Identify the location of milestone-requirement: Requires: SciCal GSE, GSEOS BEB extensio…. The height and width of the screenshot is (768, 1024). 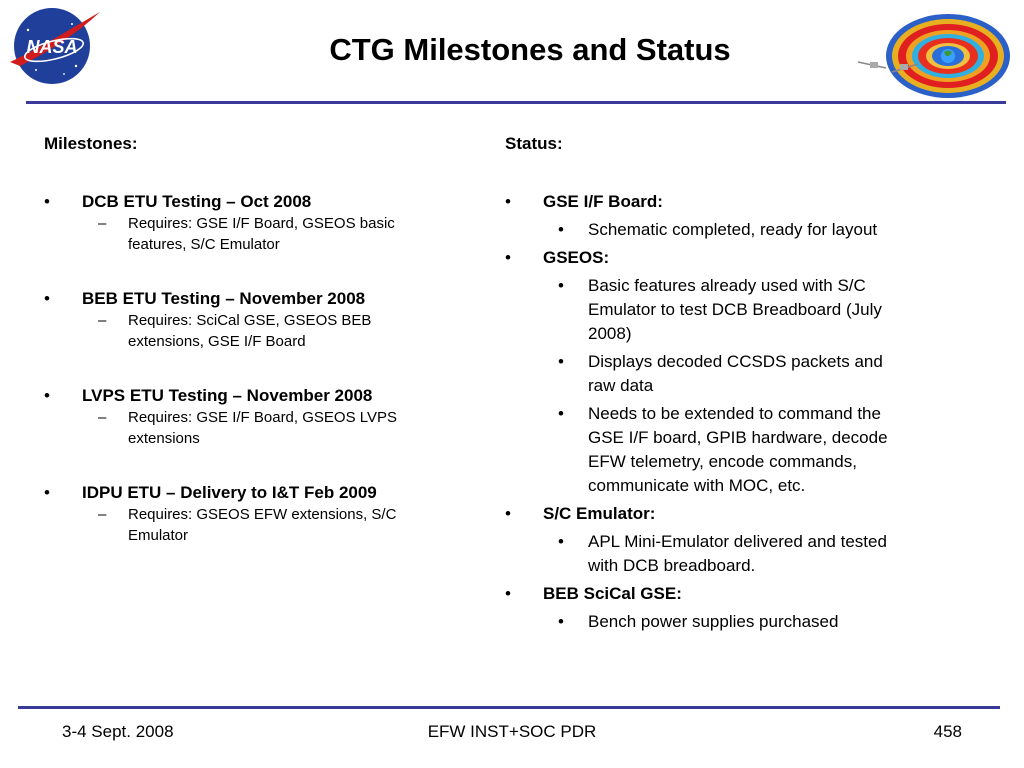
(244, 331).